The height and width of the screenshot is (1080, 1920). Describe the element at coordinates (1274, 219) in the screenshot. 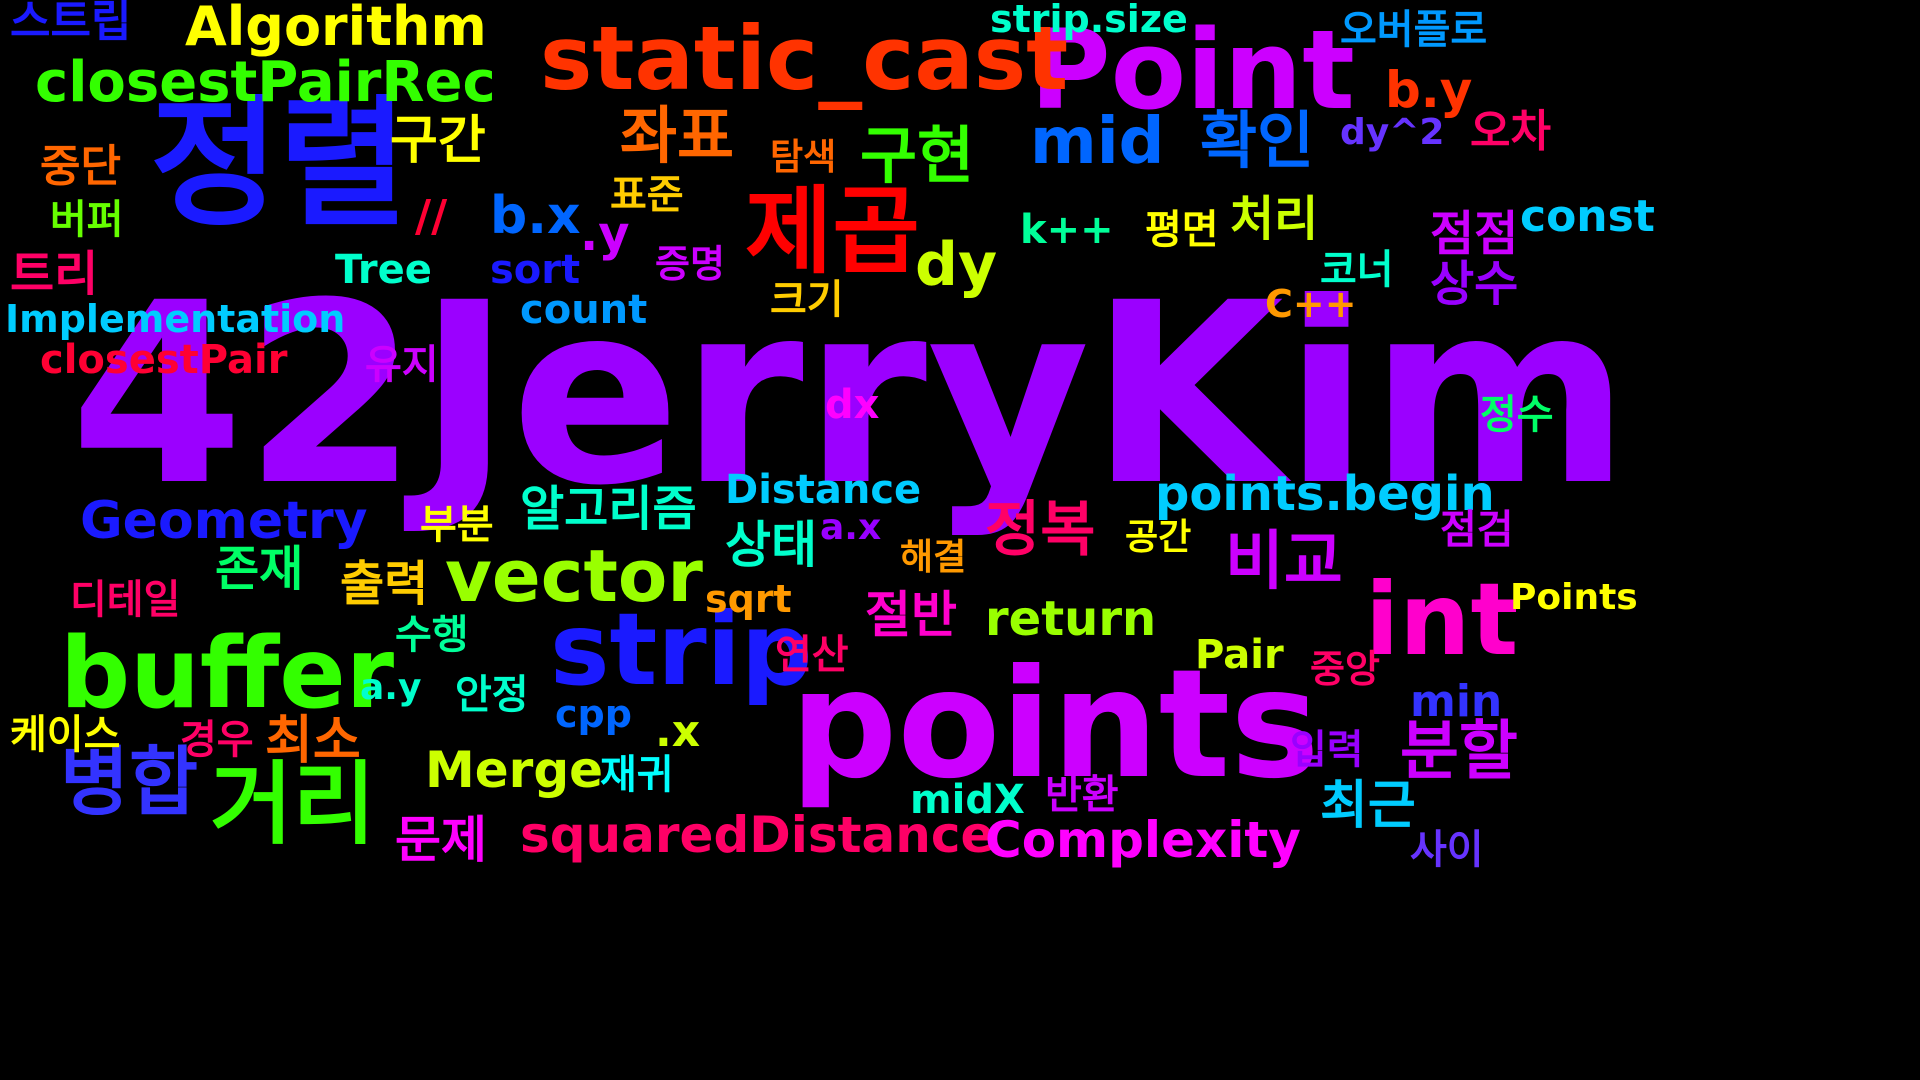

I see `word-cheori: 처리` at that location.